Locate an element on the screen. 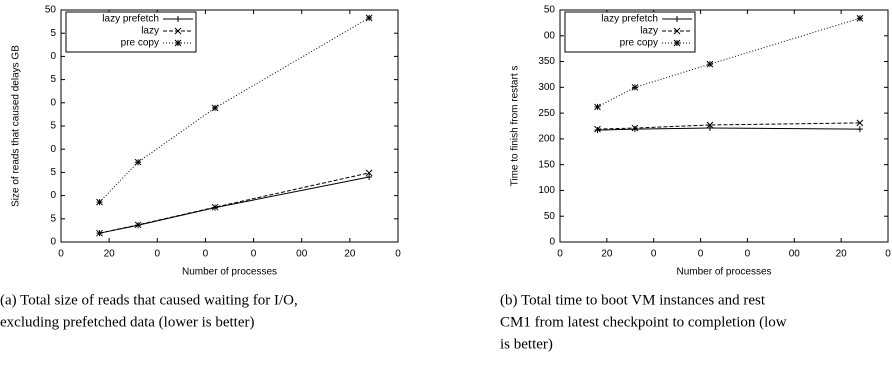  y-tick-label: 150 is located at coordinates (546, 164).